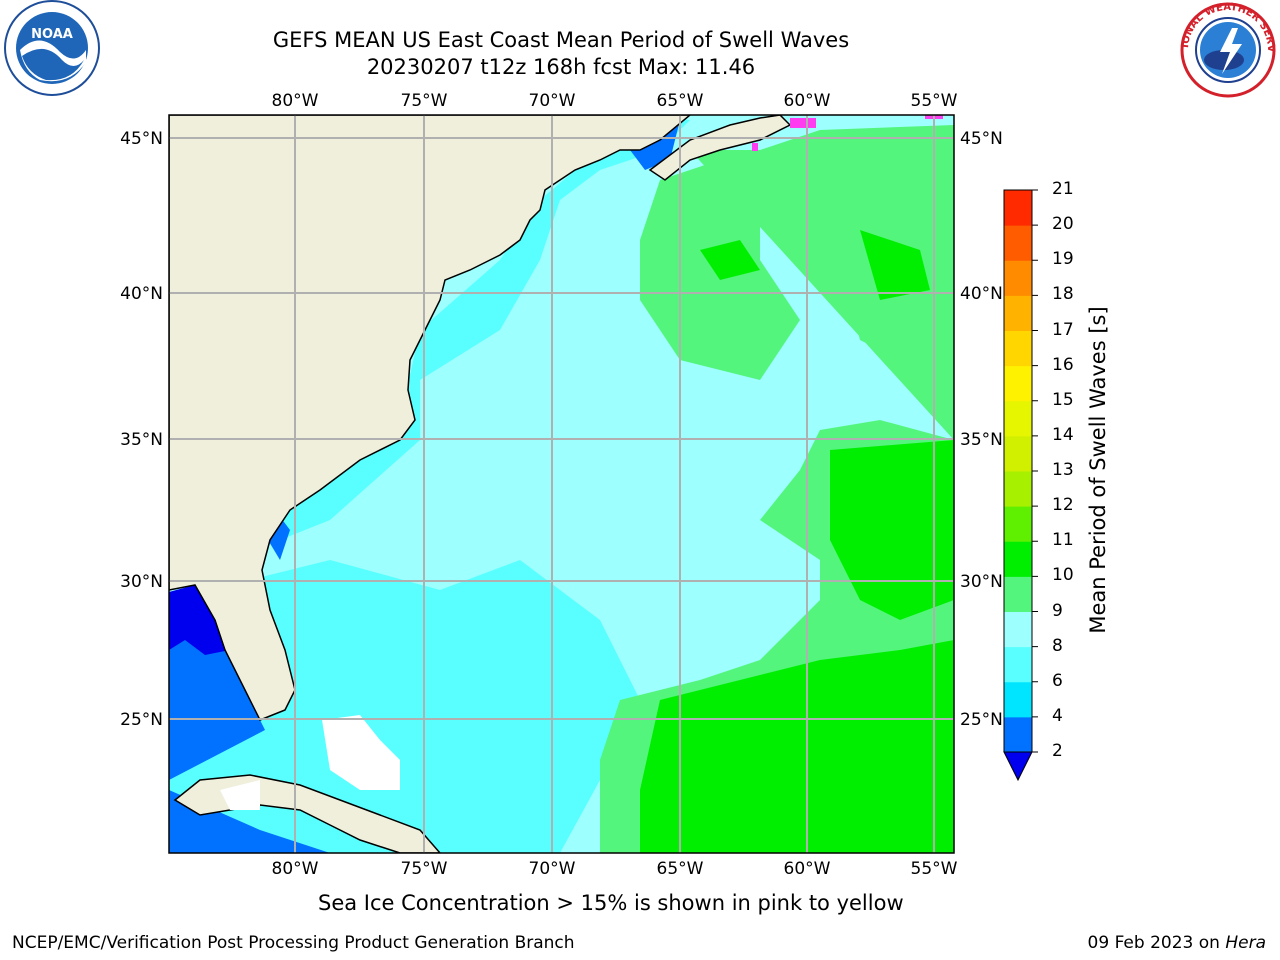 The height and width of the screenshot is (960, 1280). What do you see at coordinates (807, 101) in the screenshot?
I see `lon-label-top: 60°W` at bounding box center [807, 101].